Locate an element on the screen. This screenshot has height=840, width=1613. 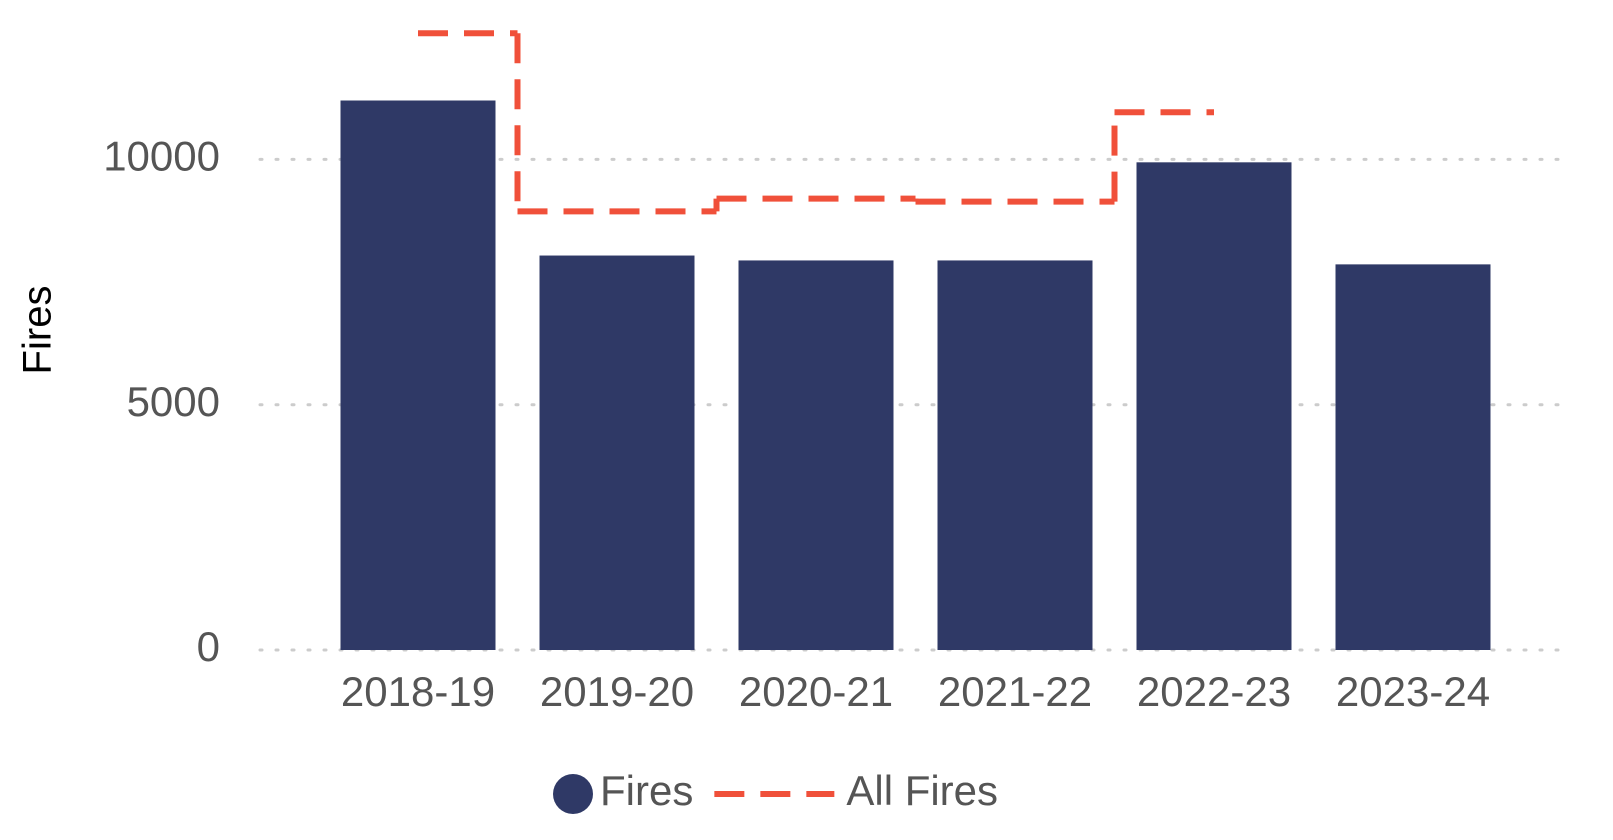
x-tick-label: 2019-20 is located at coordinates (617, 691).